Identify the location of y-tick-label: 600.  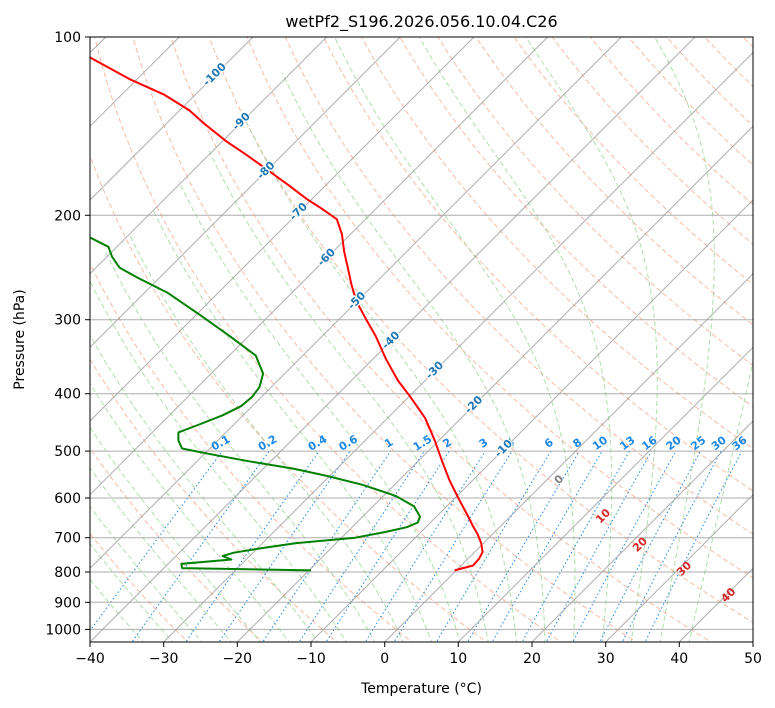
(67, 499).